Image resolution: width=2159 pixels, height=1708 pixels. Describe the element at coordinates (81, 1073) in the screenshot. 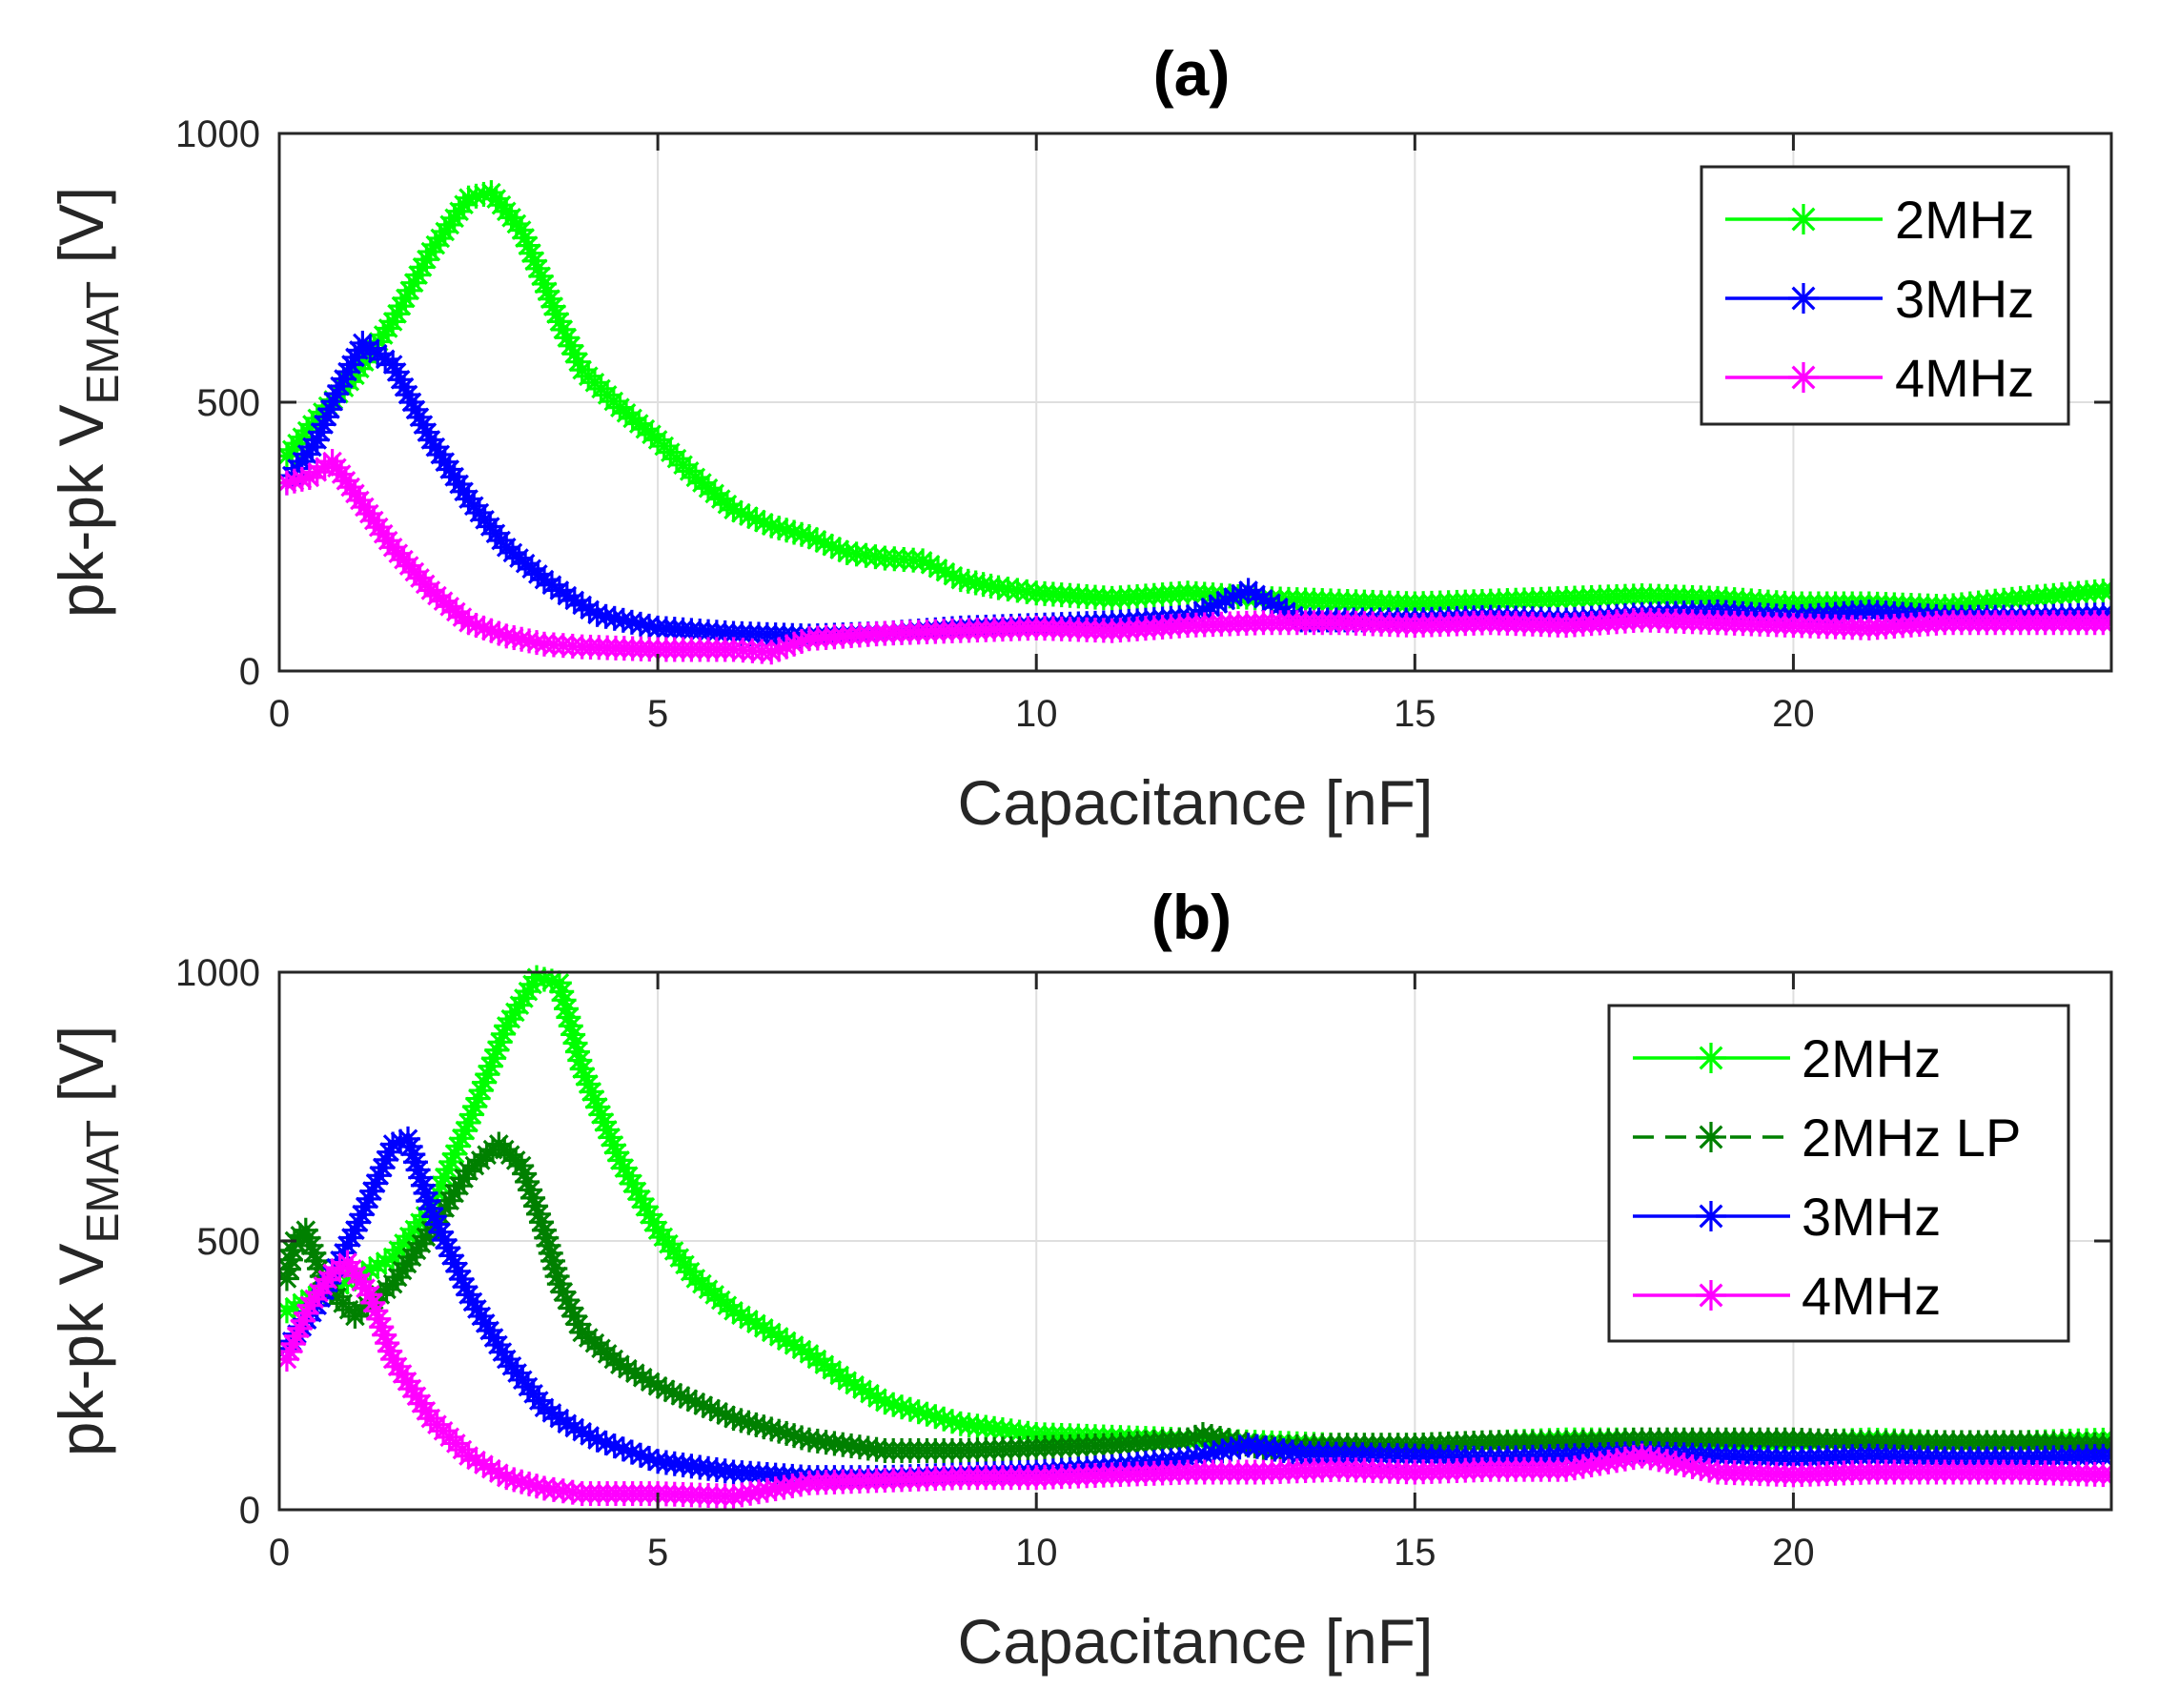

I see `panel-b-y-label-unit: [V]` at that location.